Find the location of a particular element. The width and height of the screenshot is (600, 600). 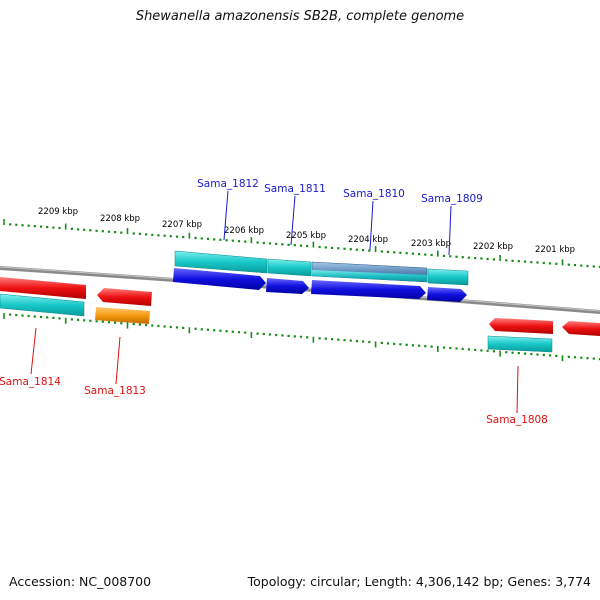

gene-arrow-sama1809 is located at coordinates (447, 294).